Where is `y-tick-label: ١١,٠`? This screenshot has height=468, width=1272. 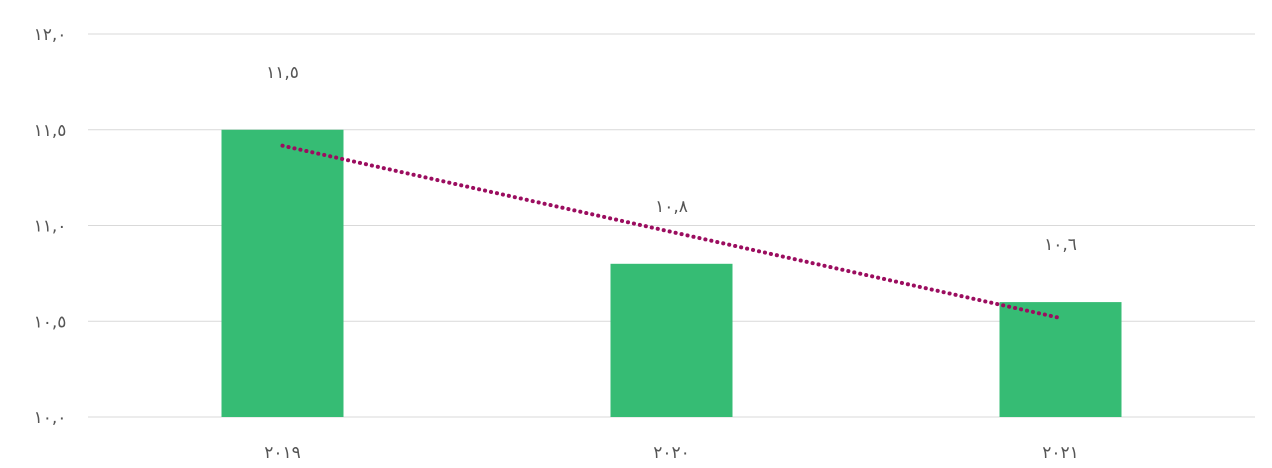
y-tick-label: ١١,٠ is located at coordinates (50, 227).